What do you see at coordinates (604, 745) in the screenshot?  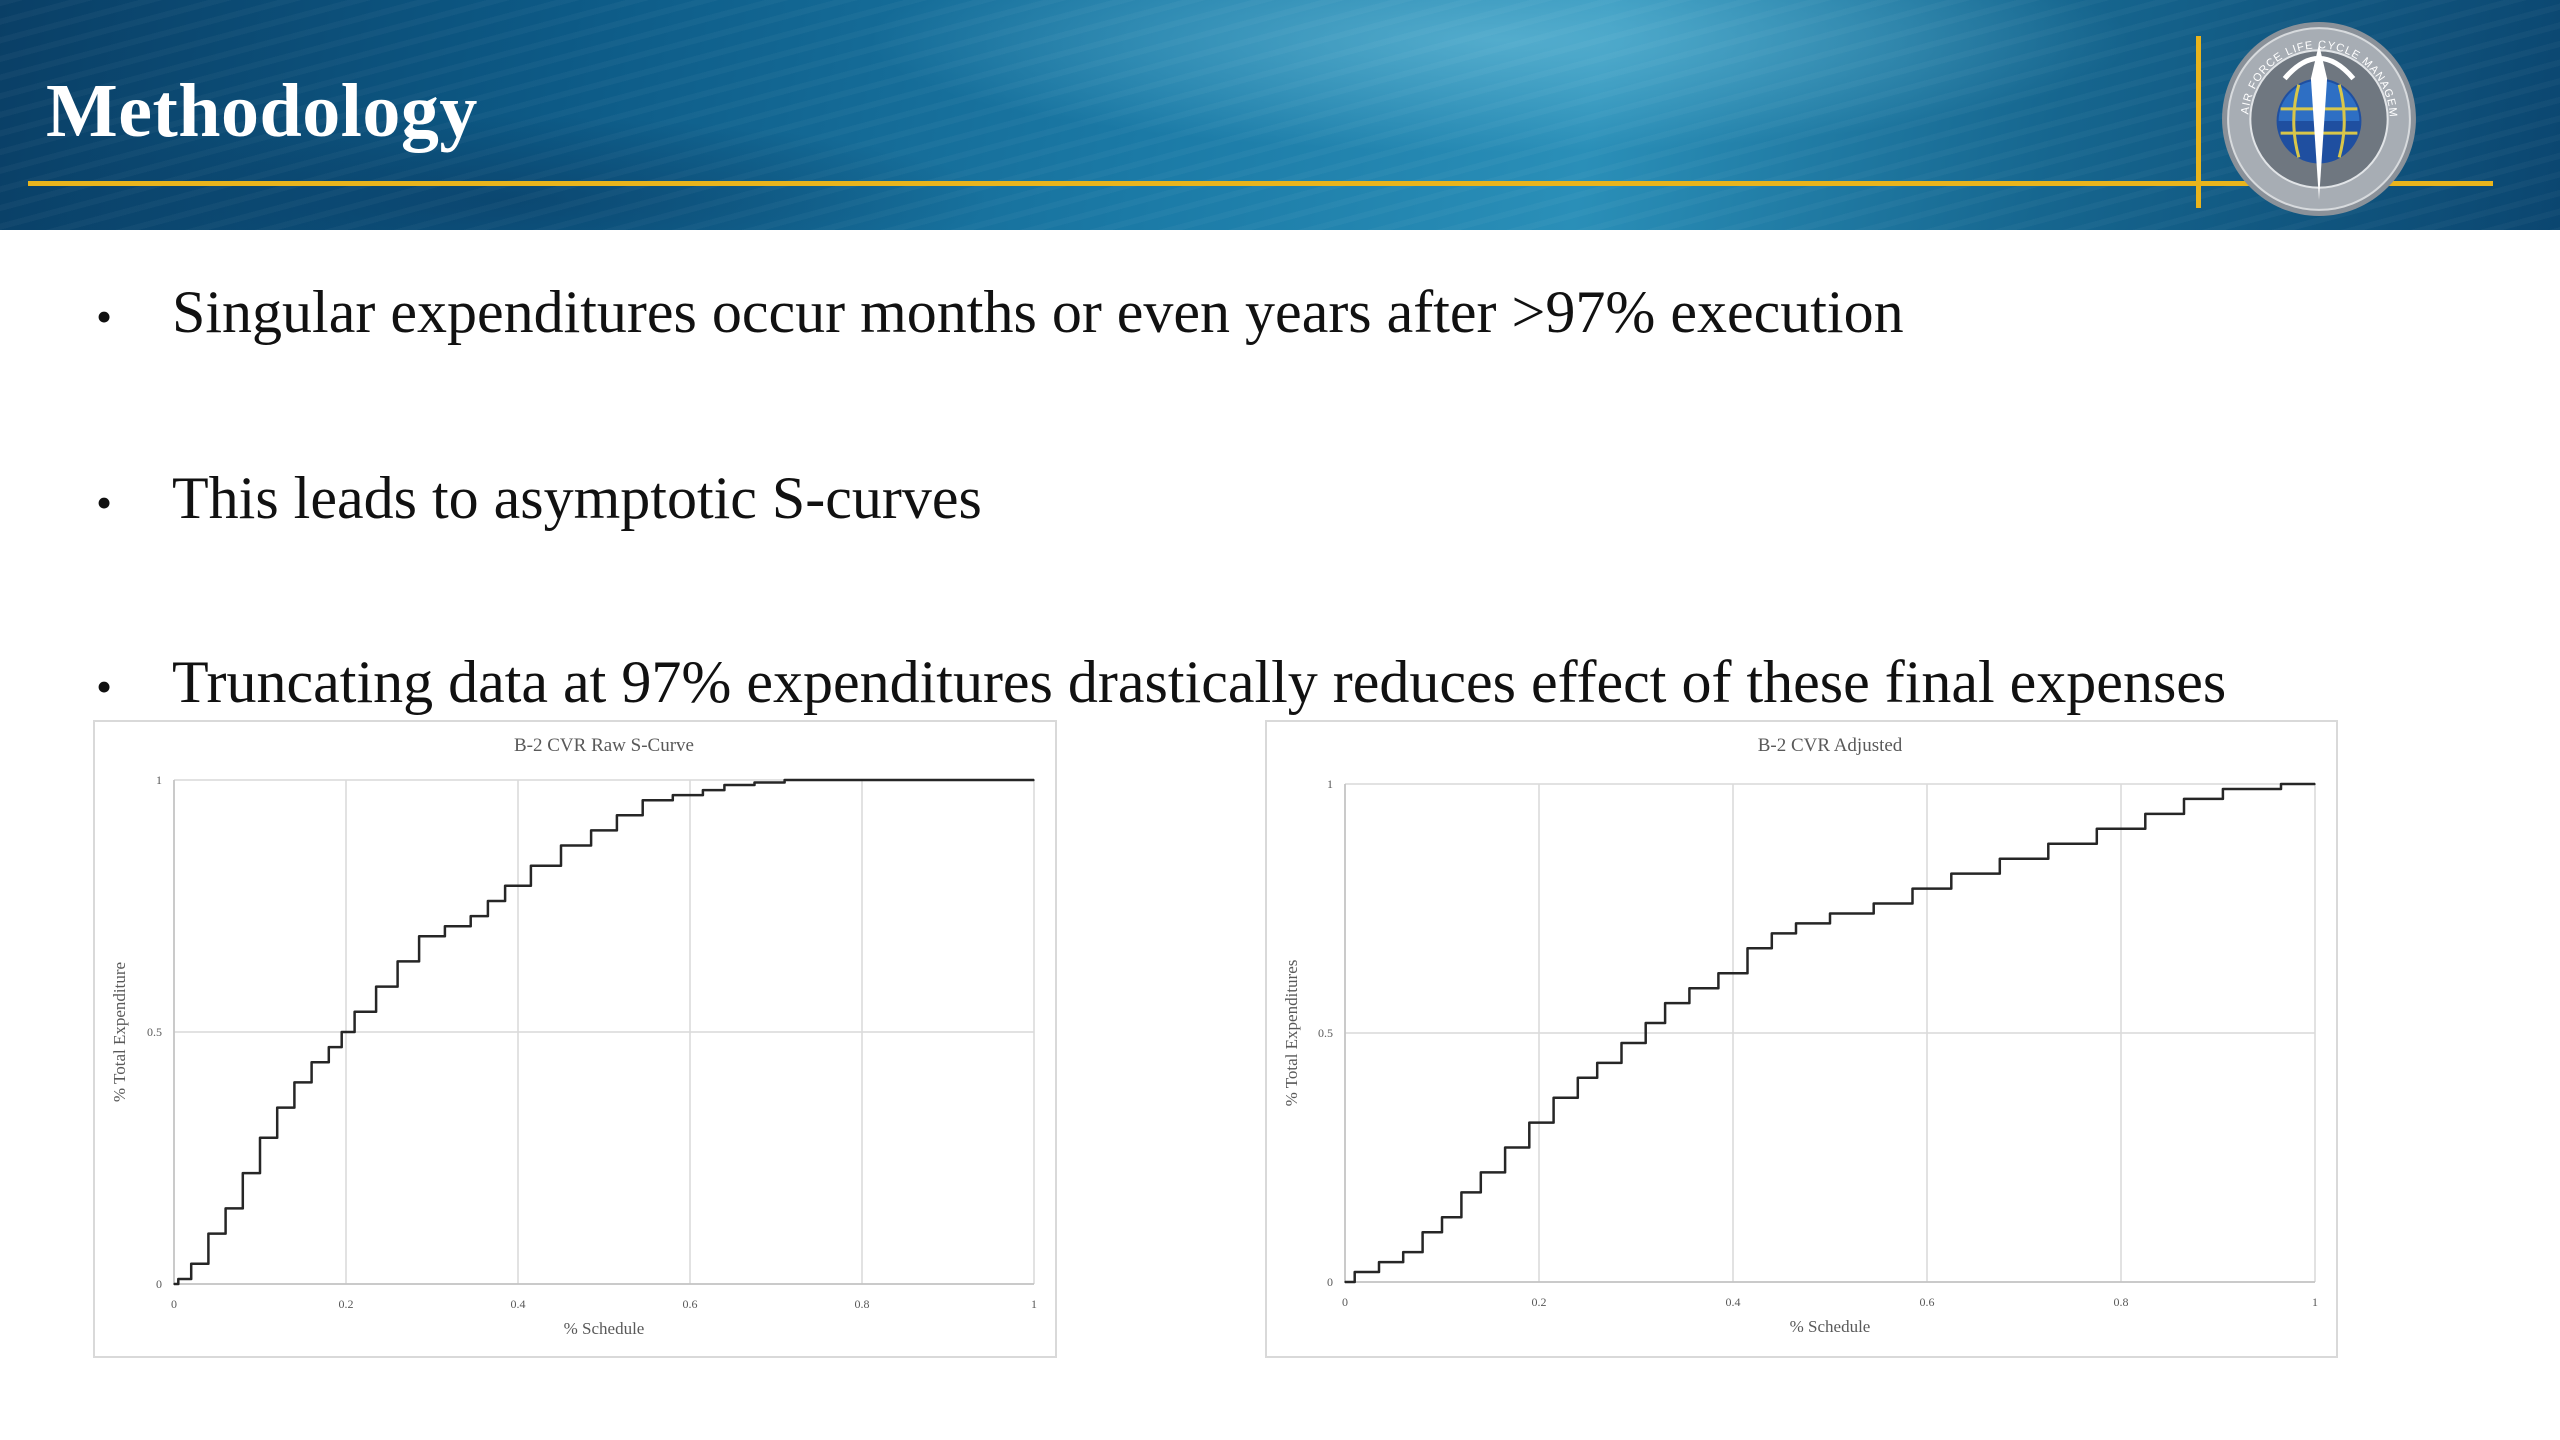 I see `chart-title: B-2 CVR Raw S-Curve` at bounding box center [604, 745].